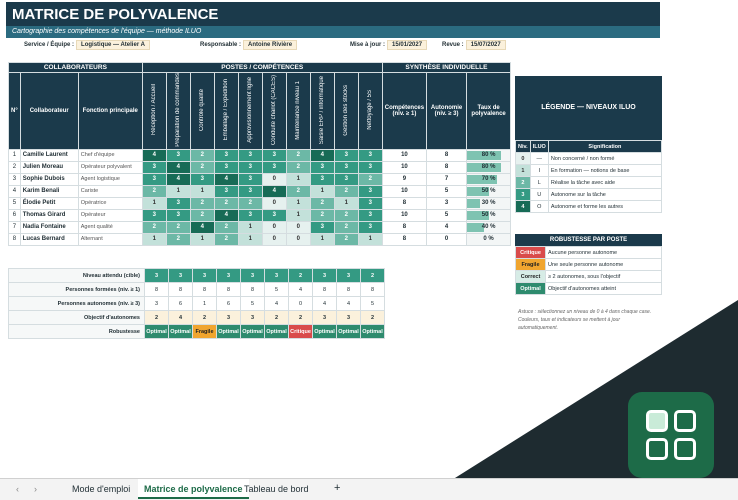 The image size is (738, 500). What do you see at coordinates (485, 45) in the screenshot?
I see `revue-value: 15/07/2027` at bounding box center [485, 45].